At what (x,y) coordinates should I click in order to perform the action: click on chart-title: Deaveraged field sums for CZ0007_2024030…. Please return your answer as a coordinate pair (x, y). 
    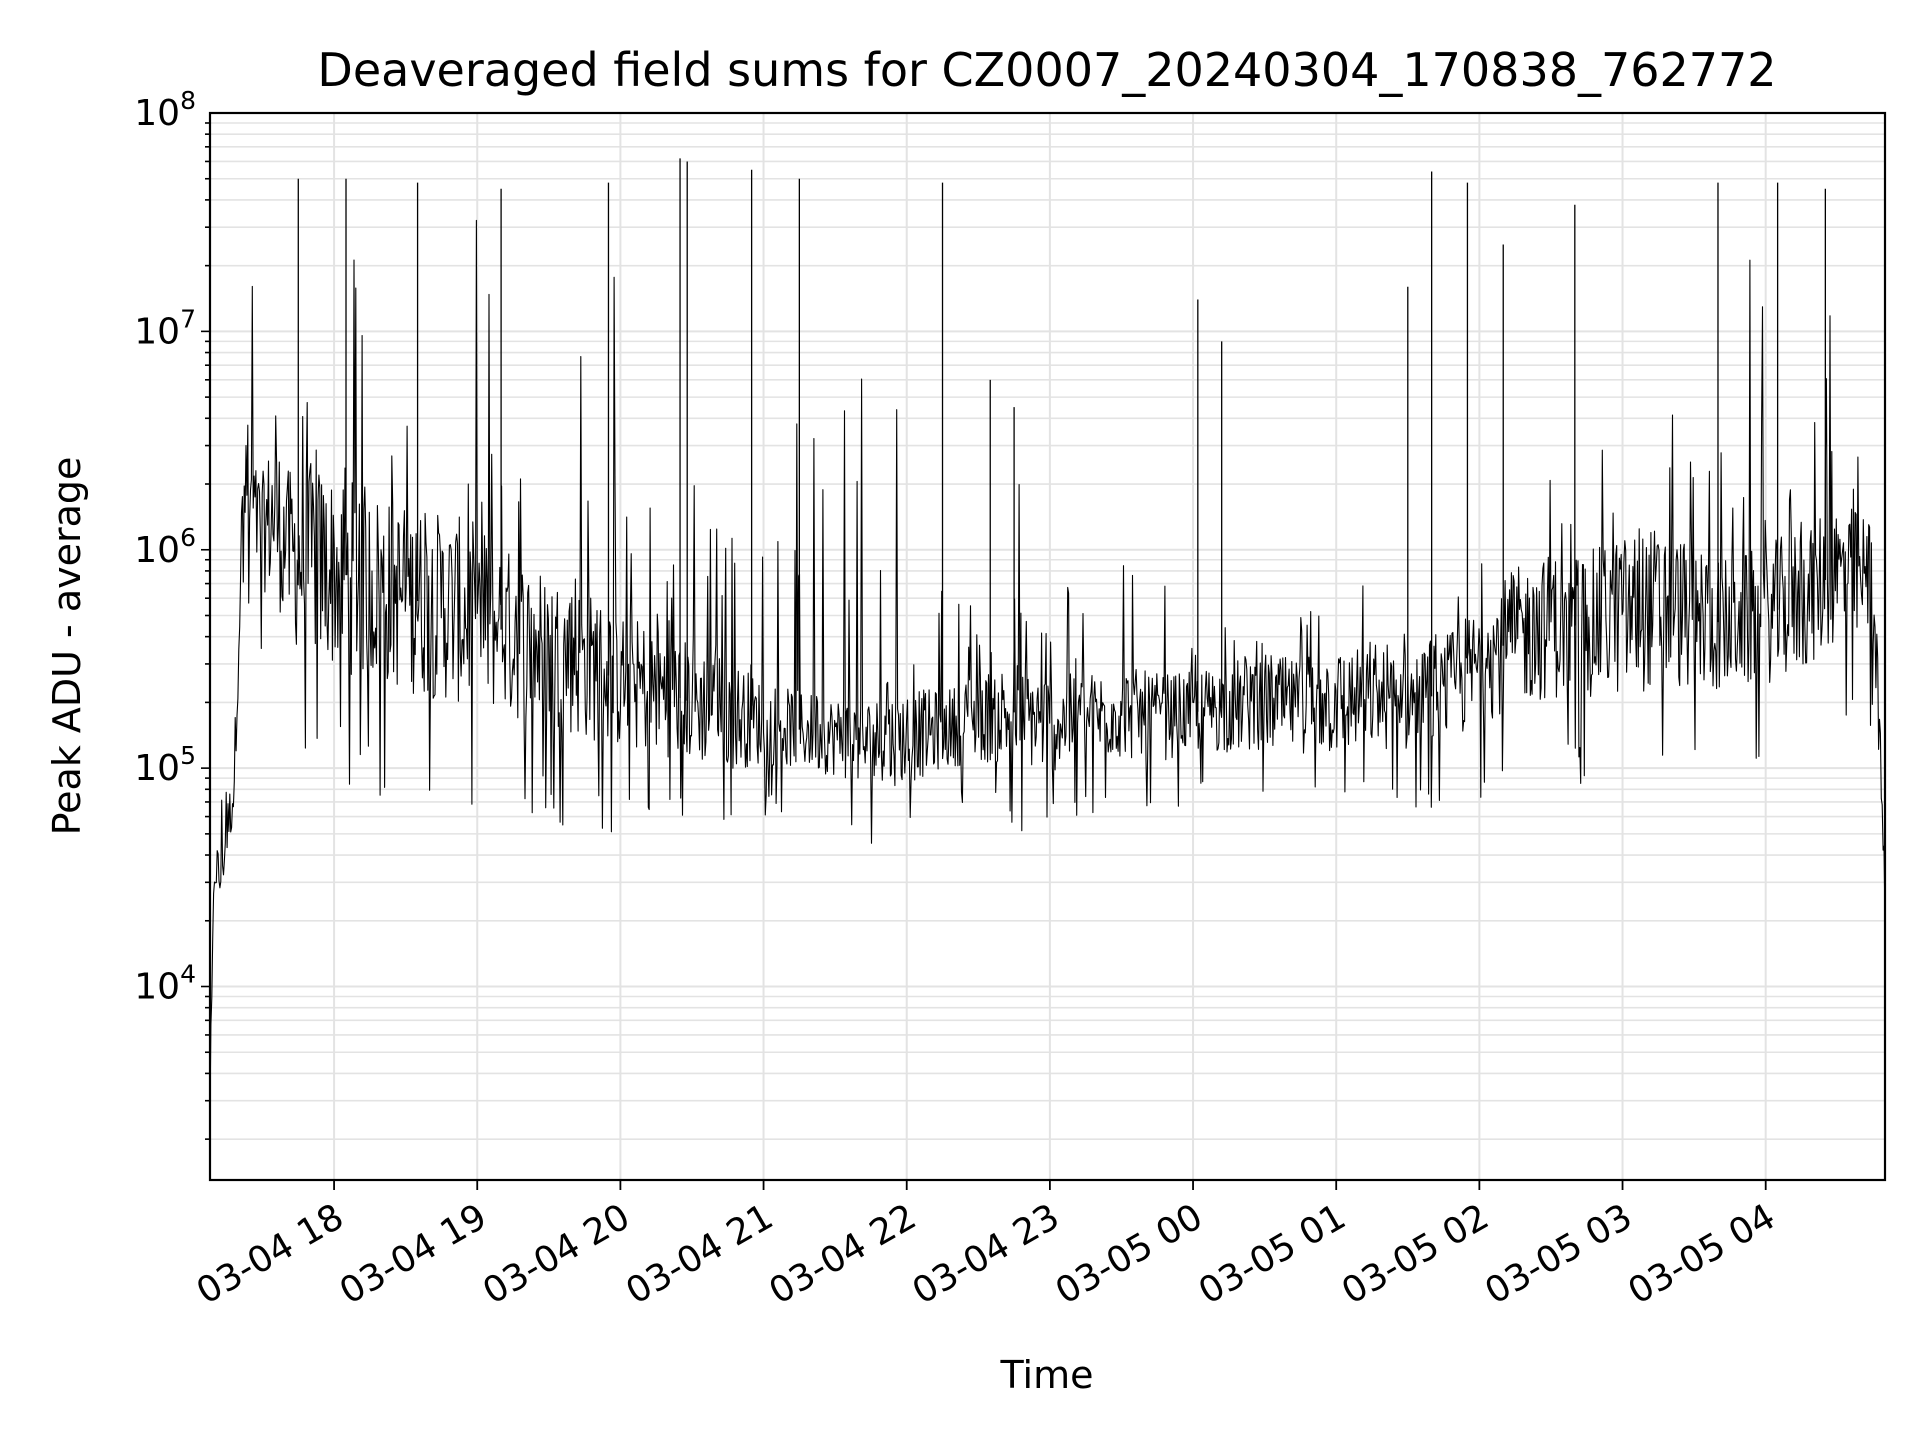
    Looking at the image, I should click on (1046, 70).